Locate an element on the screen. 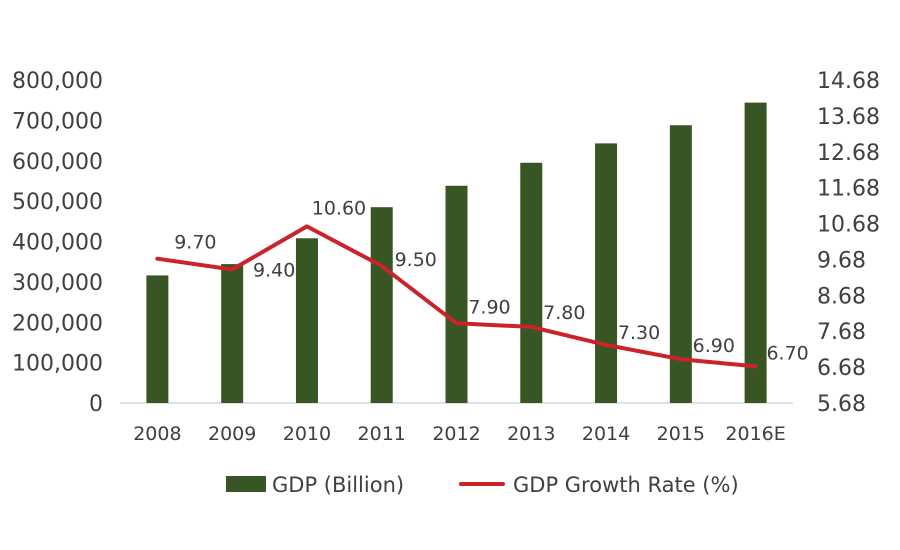  x-tick-label: 2013 is located at coordinates (531, 434).